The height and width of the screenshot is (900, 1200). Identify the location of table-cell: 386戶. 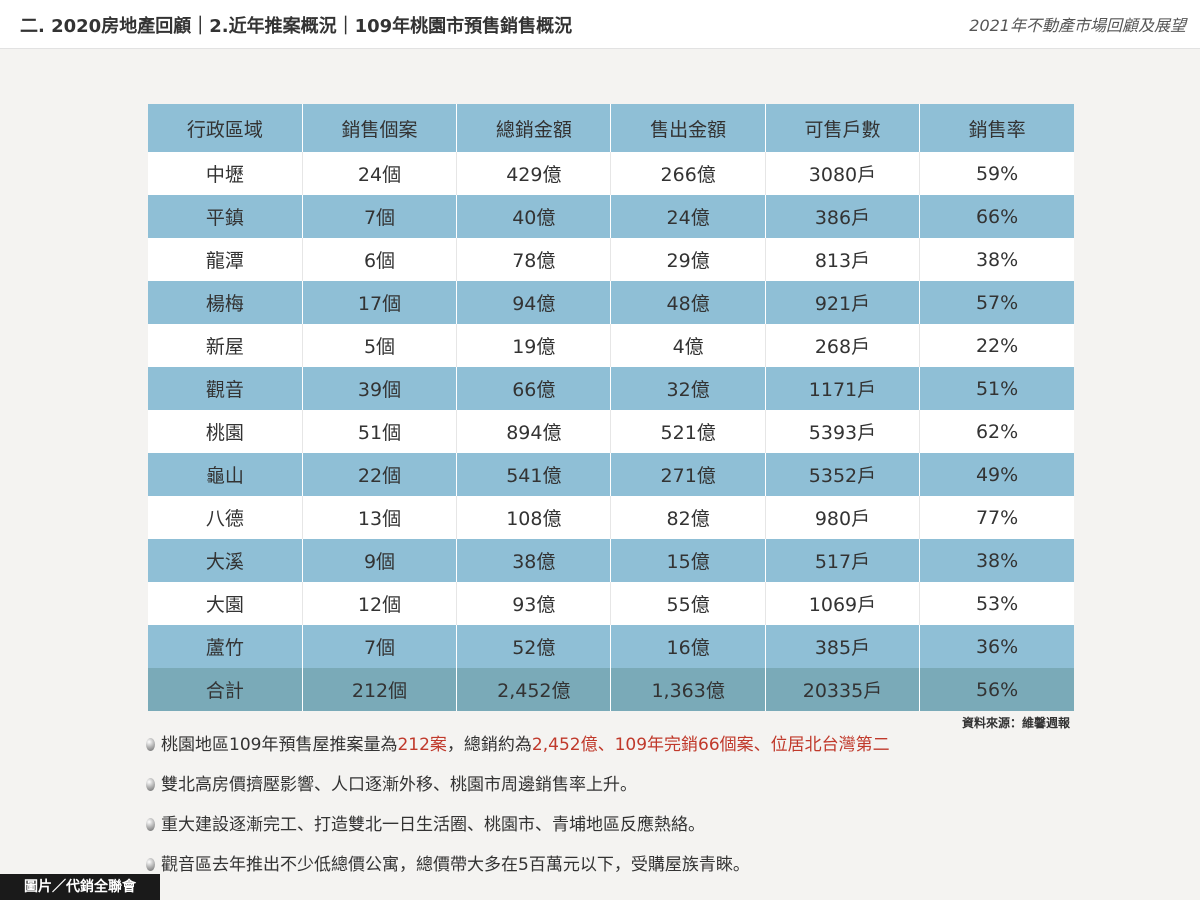
(843, 216).